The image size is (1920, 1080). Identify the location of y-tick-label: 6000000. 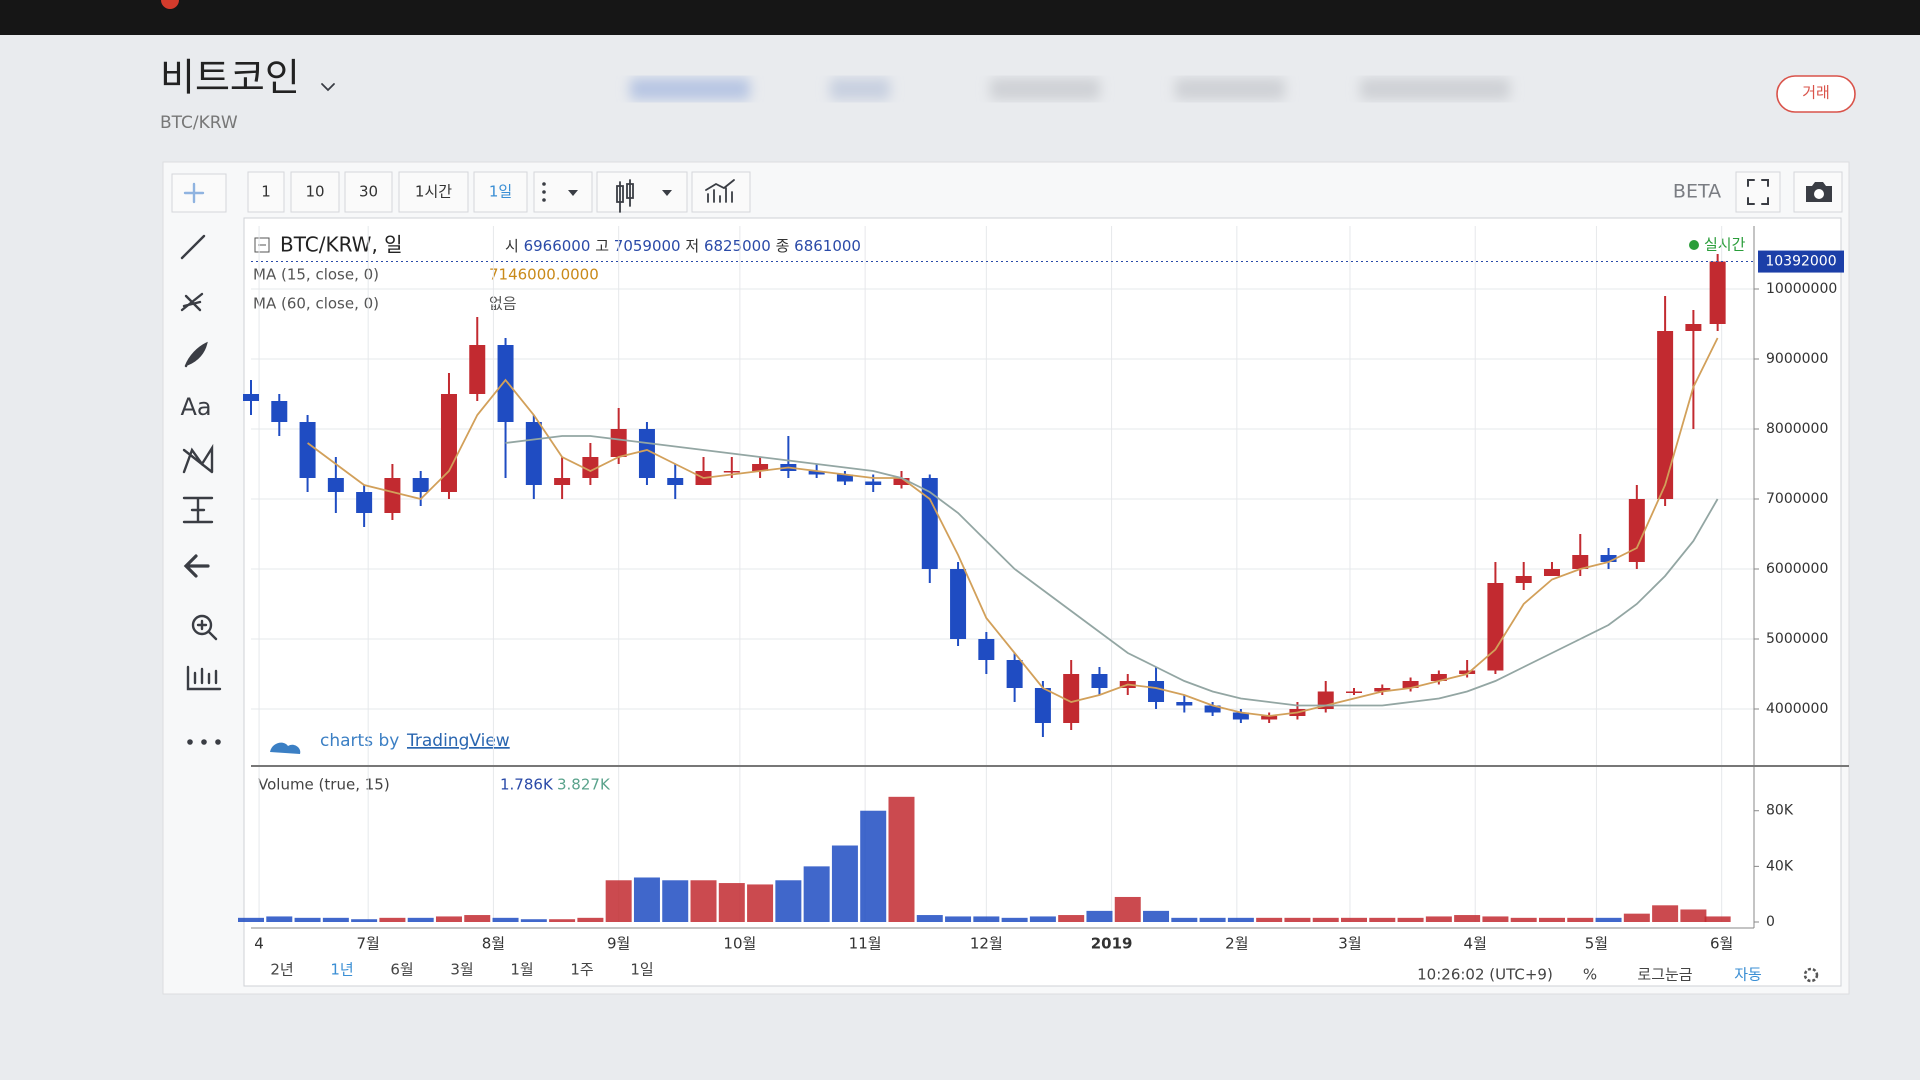
(1797, 569).